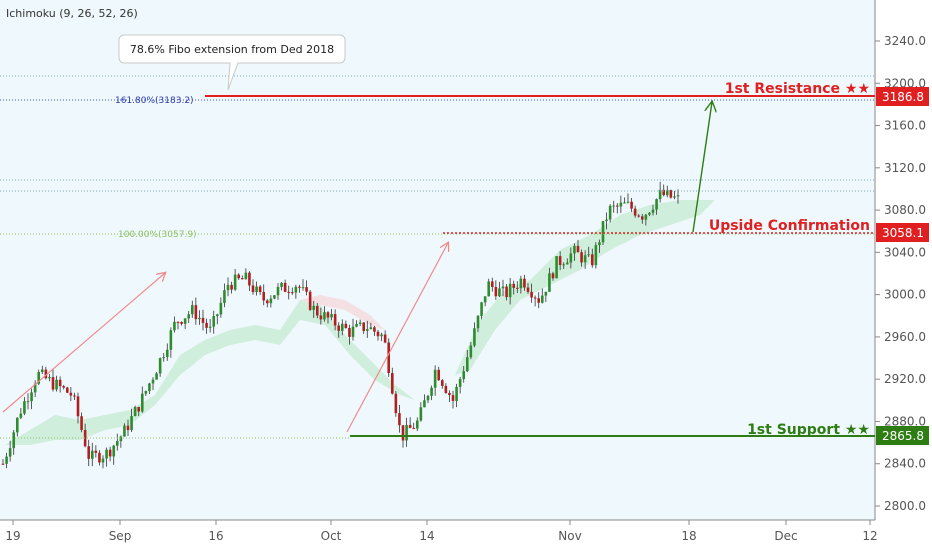 This screenshot has width=932, height=550. I want to click on support-badge, so click(902, 435).